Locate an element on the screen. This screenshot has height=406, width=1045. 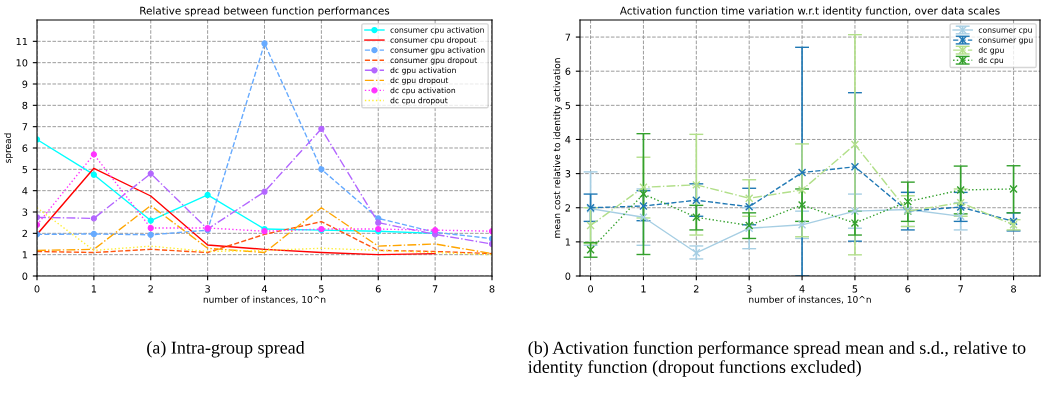
text: (a) Intra-group spread is located at coordinates (226, 349).